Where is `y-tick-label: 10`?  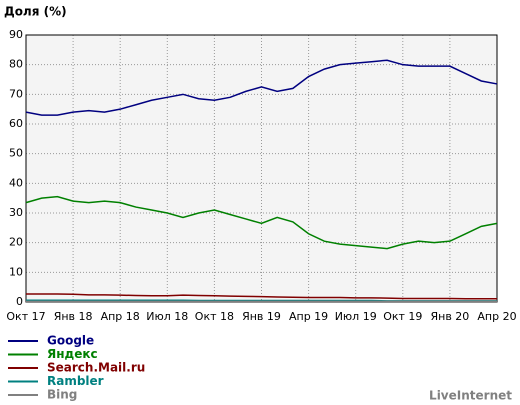 y-tick-label: 10 is located at coordinates (16, 271).